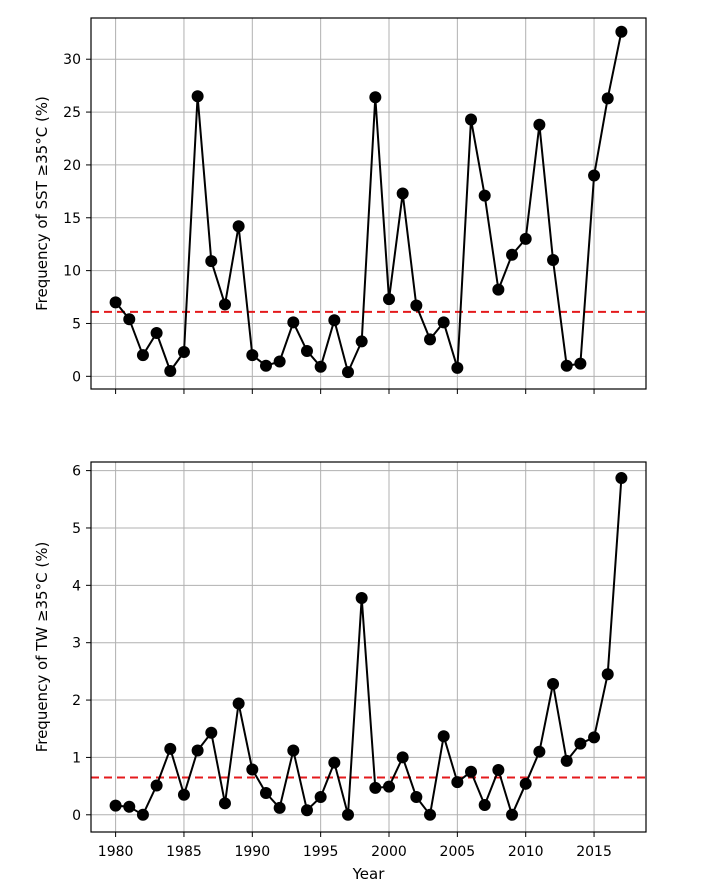 The height and width of the screenshot is (895, 716). What do you see at coordinates (389, 852) in the screenshot?
I see `x-tick-label: 2000` at bounding box center [389, 852].